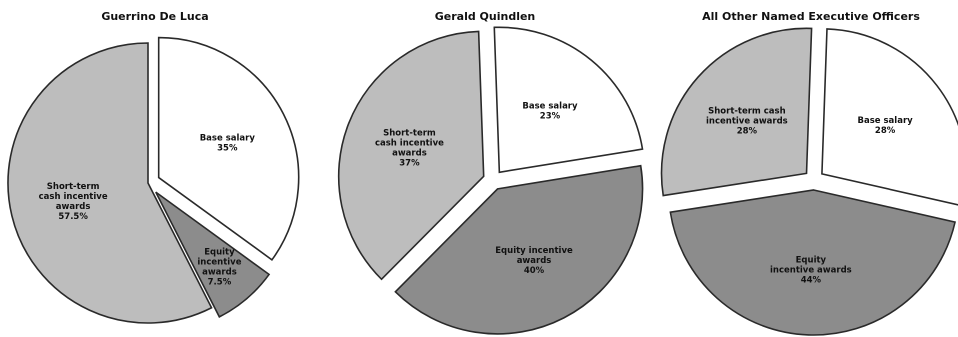 This screenshot has height=337, width=958. Describe the element at coordinates (219, 263) in the screenshot. I see `slice-label: incentive` at that location.